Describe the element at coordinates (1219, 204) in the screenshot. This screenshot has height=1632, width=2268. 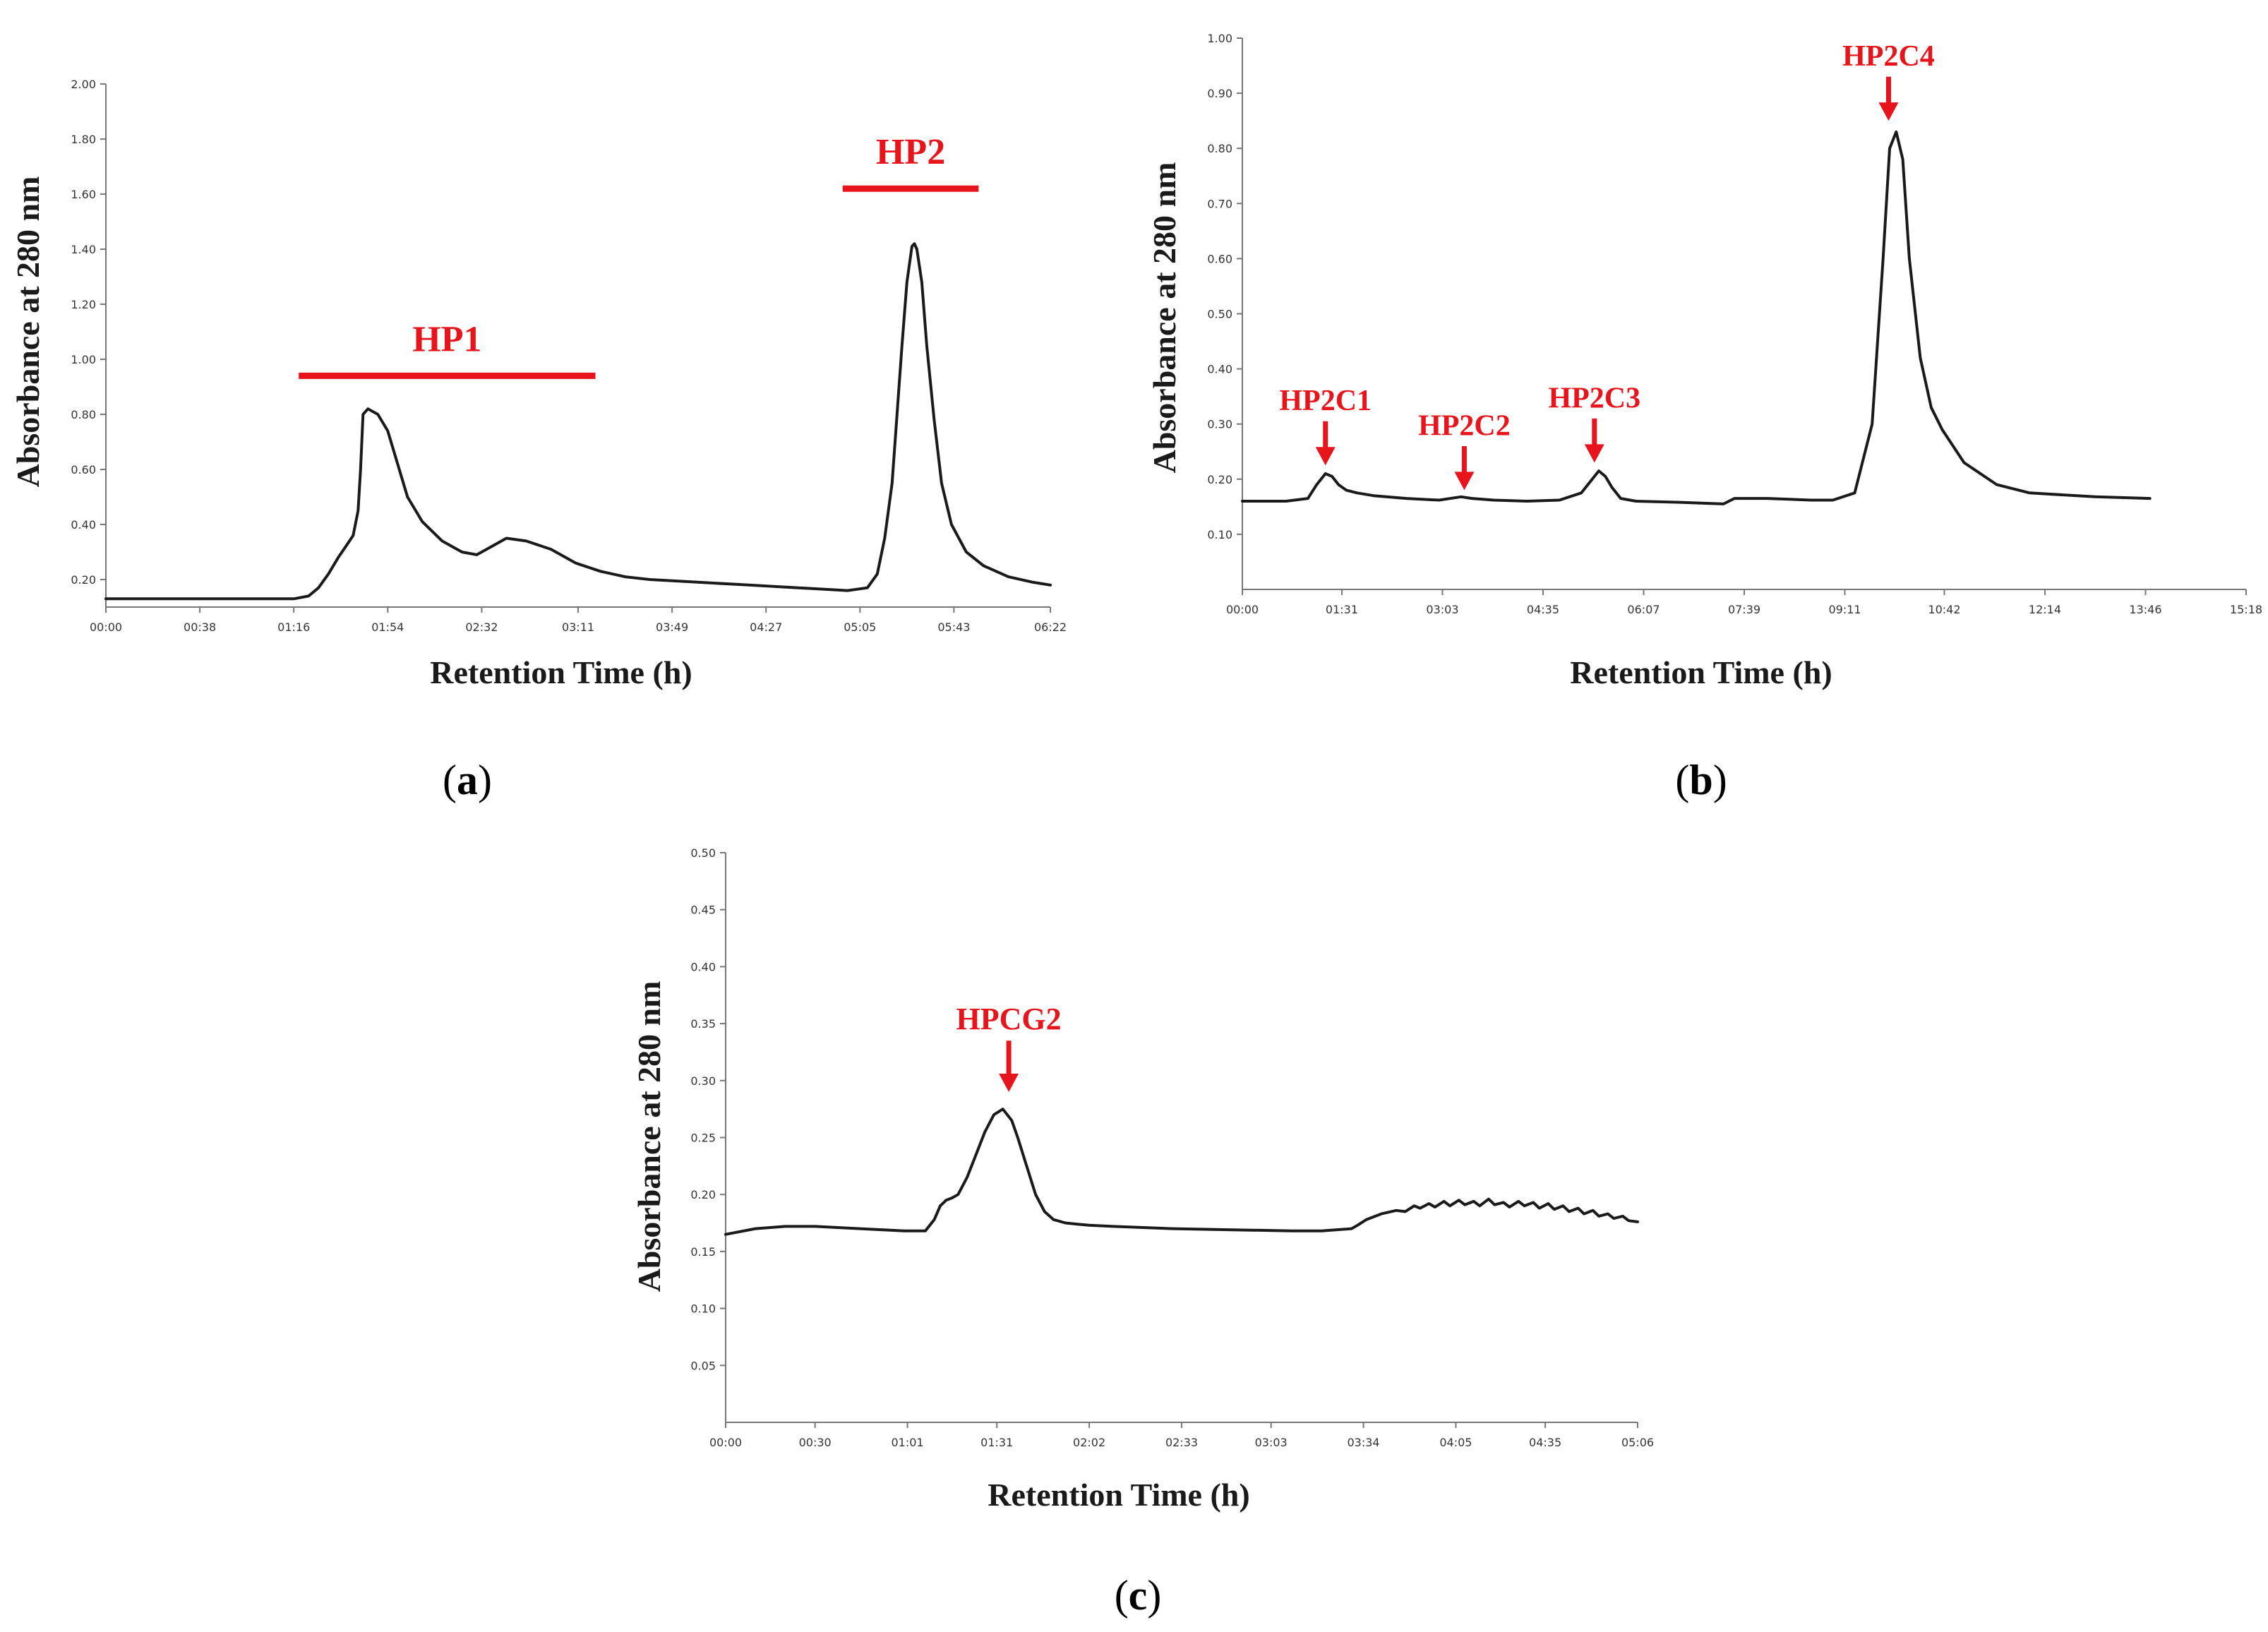
I see `panel-b-y-tick-label: 0.70` at that location.